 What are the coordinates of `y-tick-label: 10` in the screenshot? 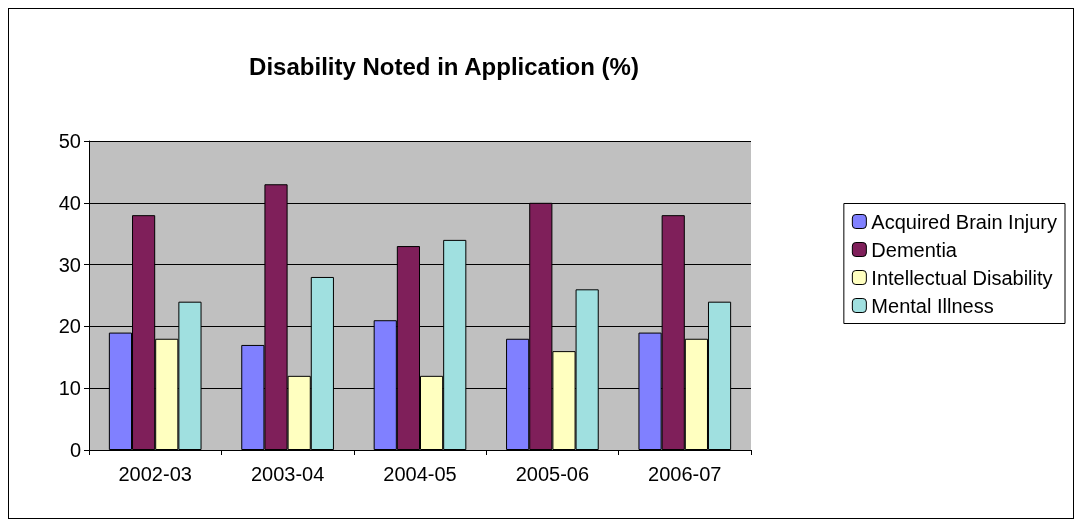 It's located at (69, 388).